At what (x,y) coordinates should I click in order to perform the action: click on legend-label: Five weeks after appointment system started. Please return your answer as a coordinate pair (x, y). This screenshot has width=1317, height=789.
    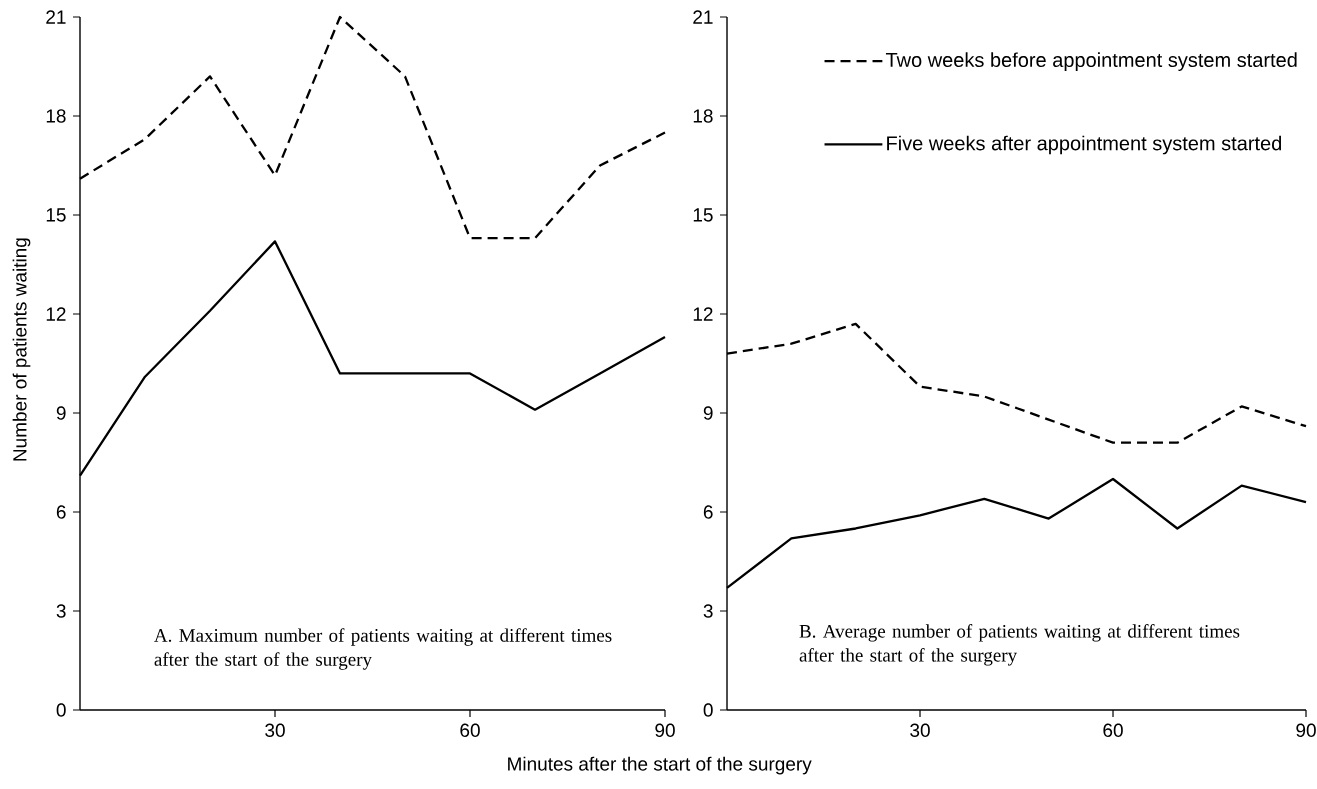
    Looking at the image, I should click on (1084, 145).